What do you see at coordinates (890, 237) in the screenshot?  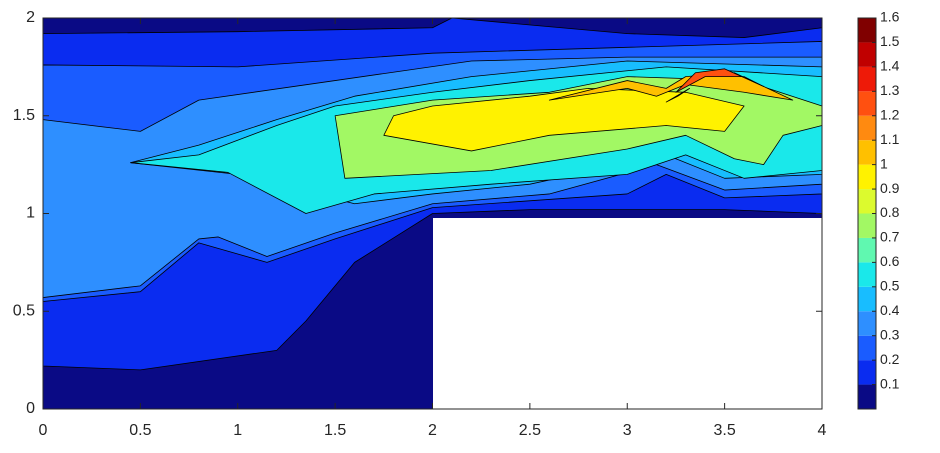 I see `colorbar-tick-label: 0.7` at bounding box center [890, 237].